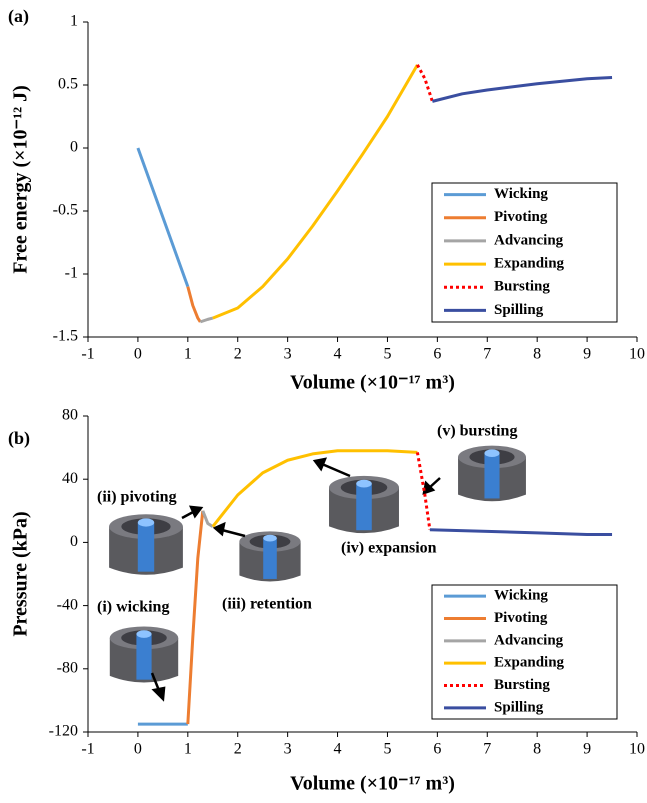 This screenshot has height=803, width=647. I want to click on icon-expansion, so click(364, 504).